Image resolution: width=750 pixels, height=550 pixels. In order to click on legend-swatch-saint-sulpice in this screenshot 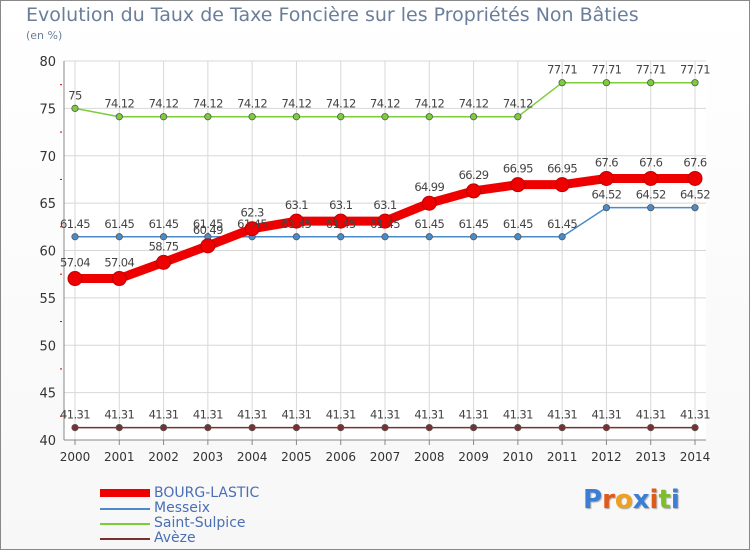, I will do `click(125, 524)`.